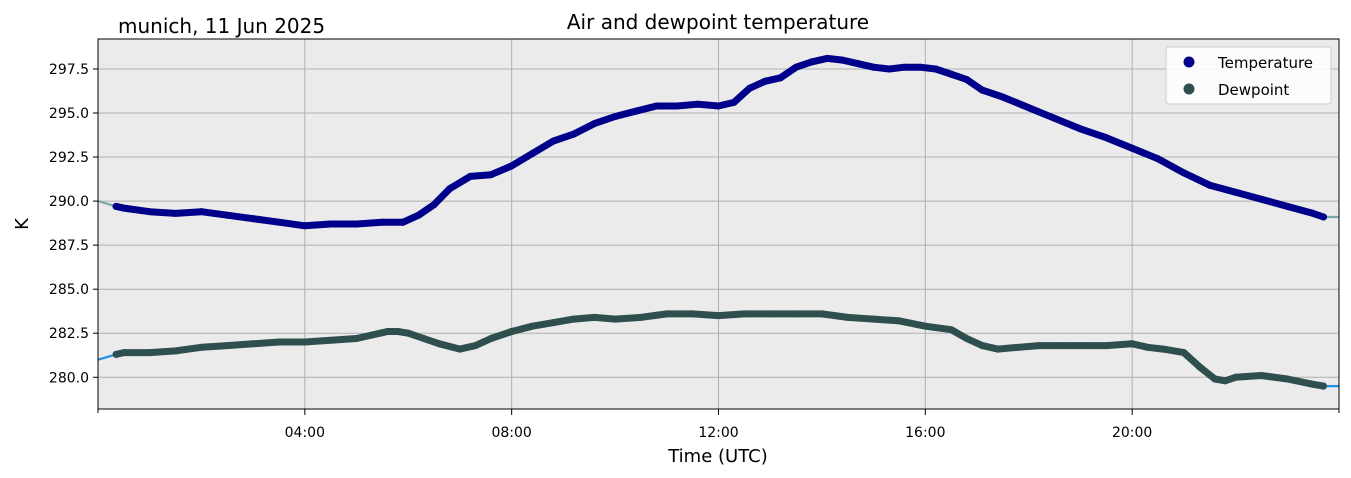 Image resolution: width=1351 pixels, height=478 pixels. What do you see at coordinates (1265, 63) in the screenshot?
I see `legend-entry-temperature: Temperature` at bounding box center [1265, 63].